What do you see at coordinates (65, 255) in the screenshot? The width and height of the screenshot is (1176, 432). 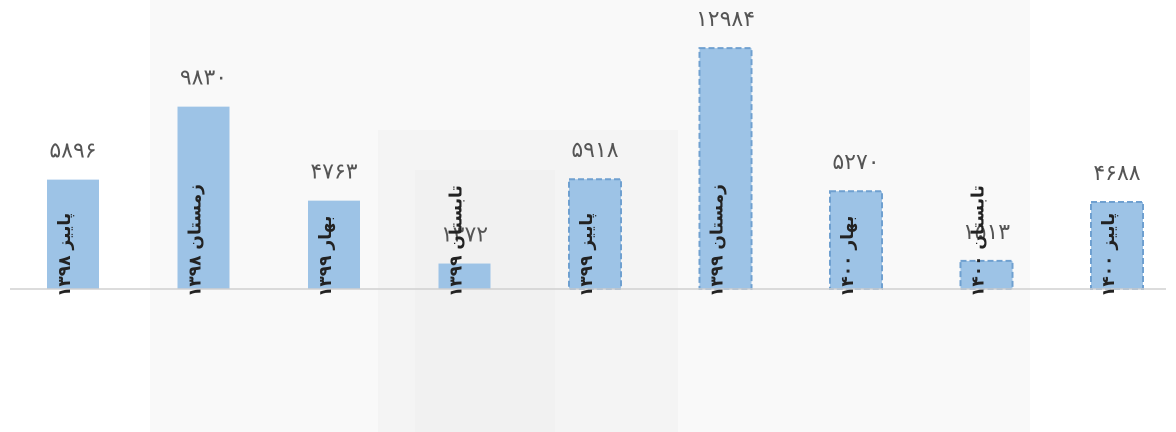 I see `category-label: پاییز ۱۳۹۸` at bounding box center [65, 255].